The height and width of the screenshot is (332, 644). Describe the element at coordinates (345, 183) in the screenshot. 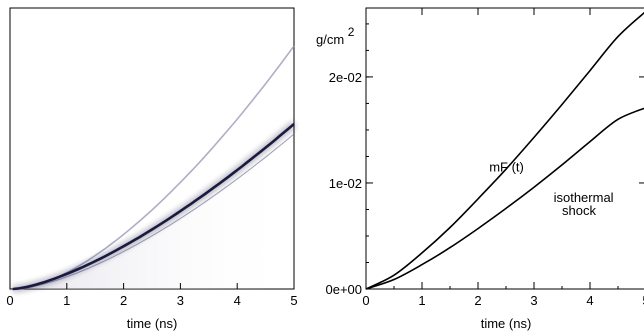

I see `y-tick-label: 1e-02` at that location.